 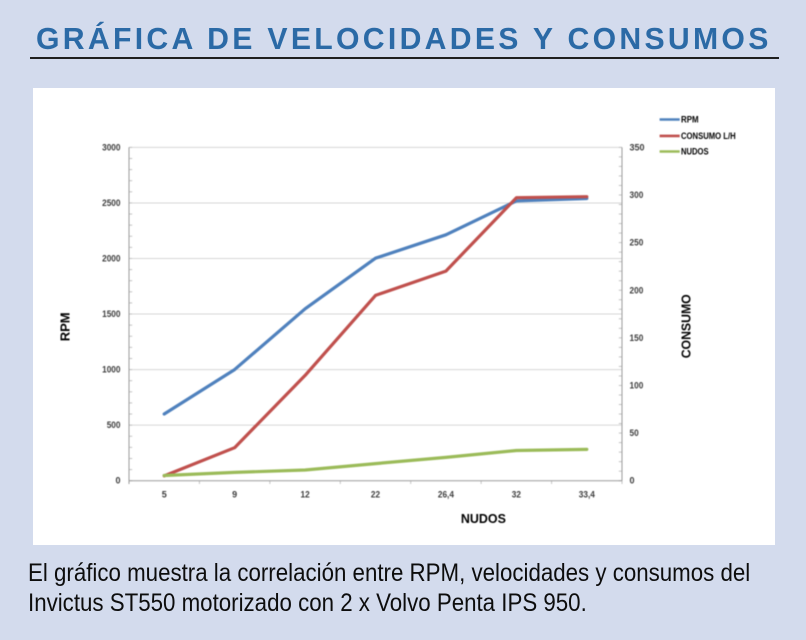 What do you see at coordinates (111, 259) in the screenshot?
I see `svg-text: 2000` at bounding box center [111, 259].